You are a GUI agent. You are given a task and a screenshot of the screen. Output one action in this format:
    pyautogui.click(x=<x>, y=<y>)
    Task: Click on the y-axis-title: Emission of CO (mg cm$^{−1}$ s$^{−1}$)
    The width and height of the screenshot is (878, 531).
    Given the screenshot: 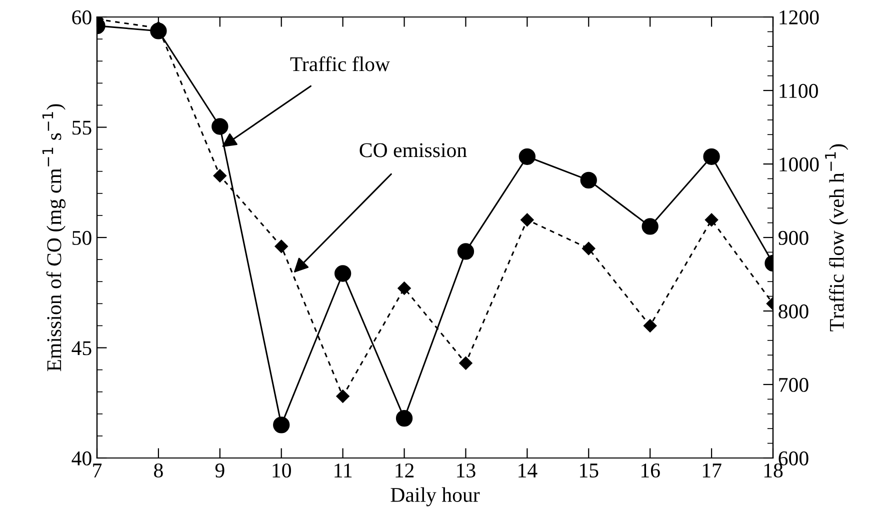 What is the action you would take?
    pyautogui.click(x=54, y=238)
    